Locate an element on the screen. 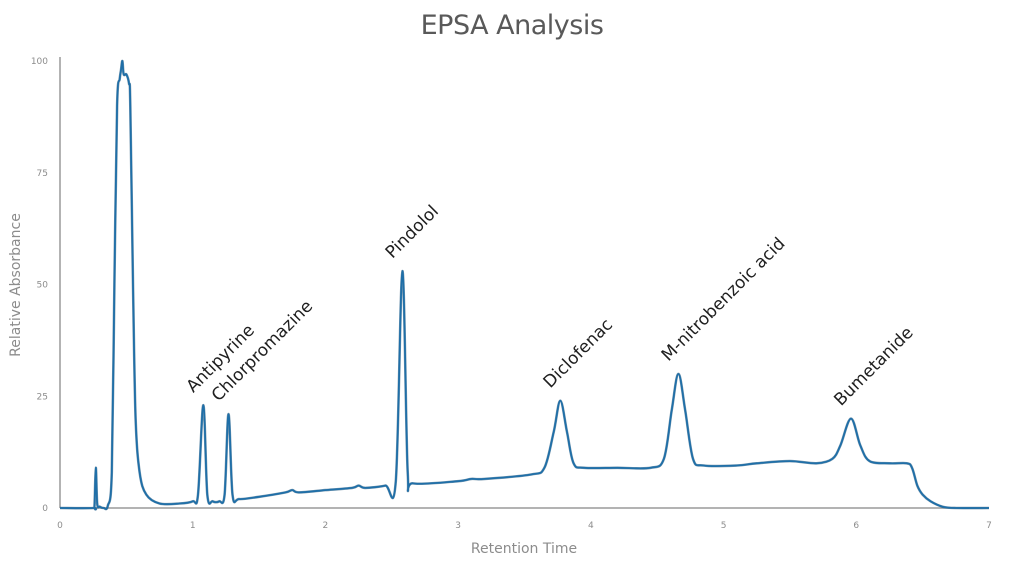 This screenshot has height=565, width=1024. y-tick-label: 25 is located at coordinates (42, 397).